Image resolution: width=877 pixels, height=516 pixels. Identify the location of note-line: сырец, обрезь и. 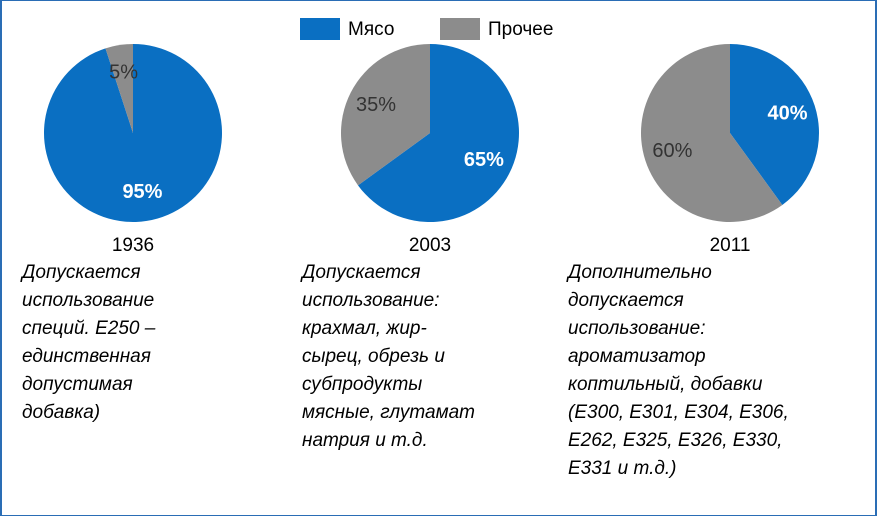
(373, 356).